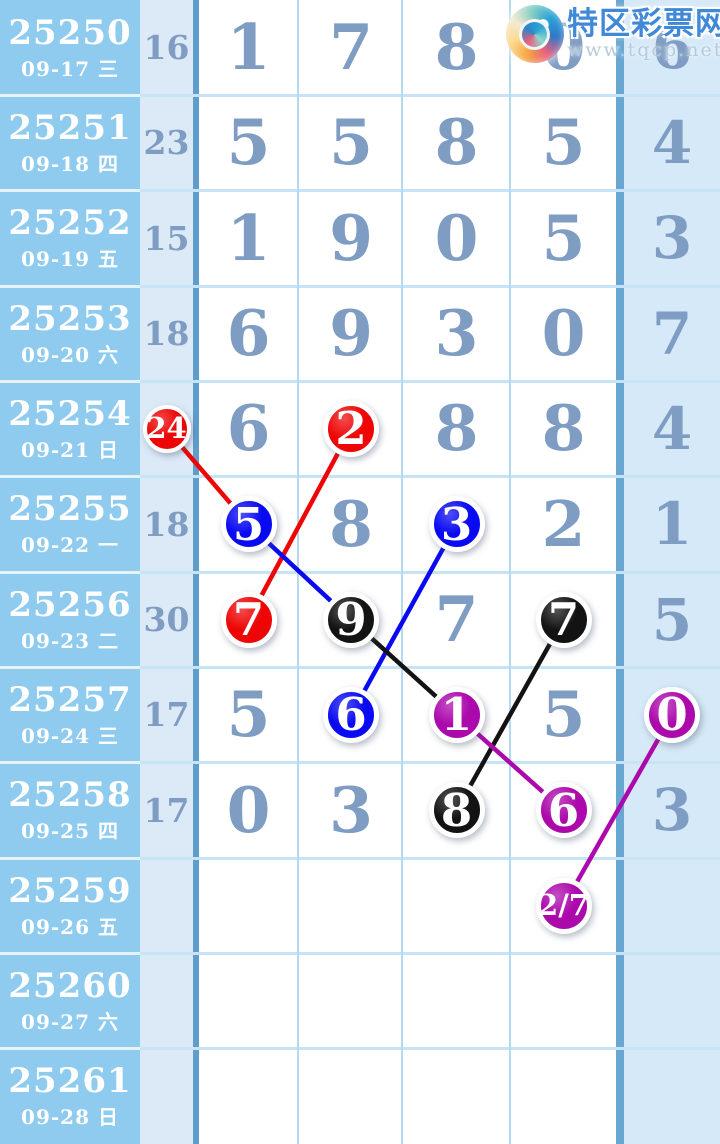  Describe the element at coordinates (70, 795) in the screenshot. I see `draw-number: 25258` at that location.